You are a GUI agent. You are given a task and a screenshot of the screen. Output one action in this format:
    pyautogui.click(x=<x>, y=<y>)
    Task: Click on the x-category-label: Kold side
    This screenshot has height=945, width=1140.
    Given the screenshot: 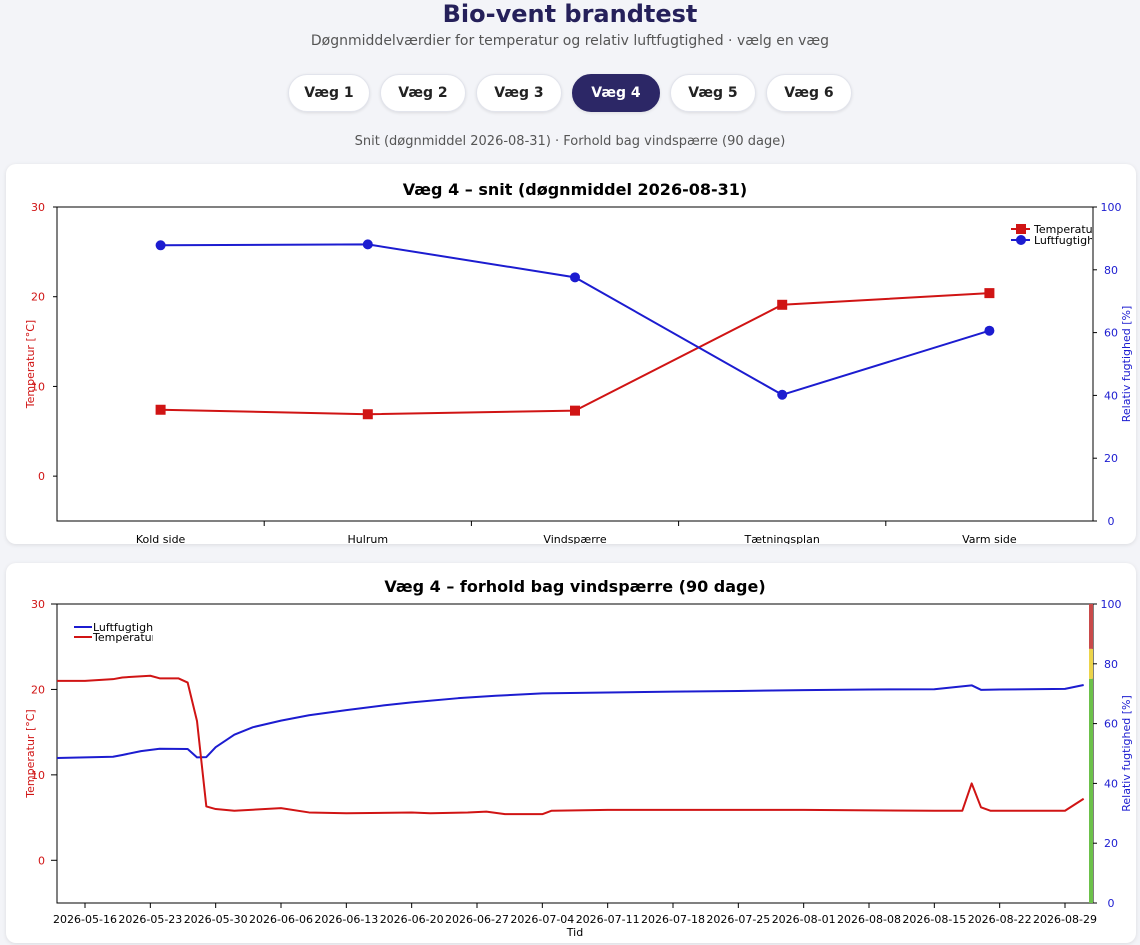 What is the action you would take?
    pyautogui.click(x=161, y=538)
    